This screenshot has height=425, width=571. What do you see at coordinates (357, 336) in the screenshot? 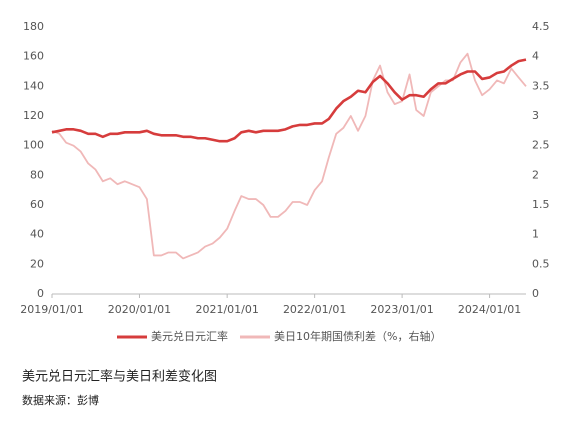
I see `legend-label: 美日10年期国债利差（%，右轴）` at bounding box center [357, 336].